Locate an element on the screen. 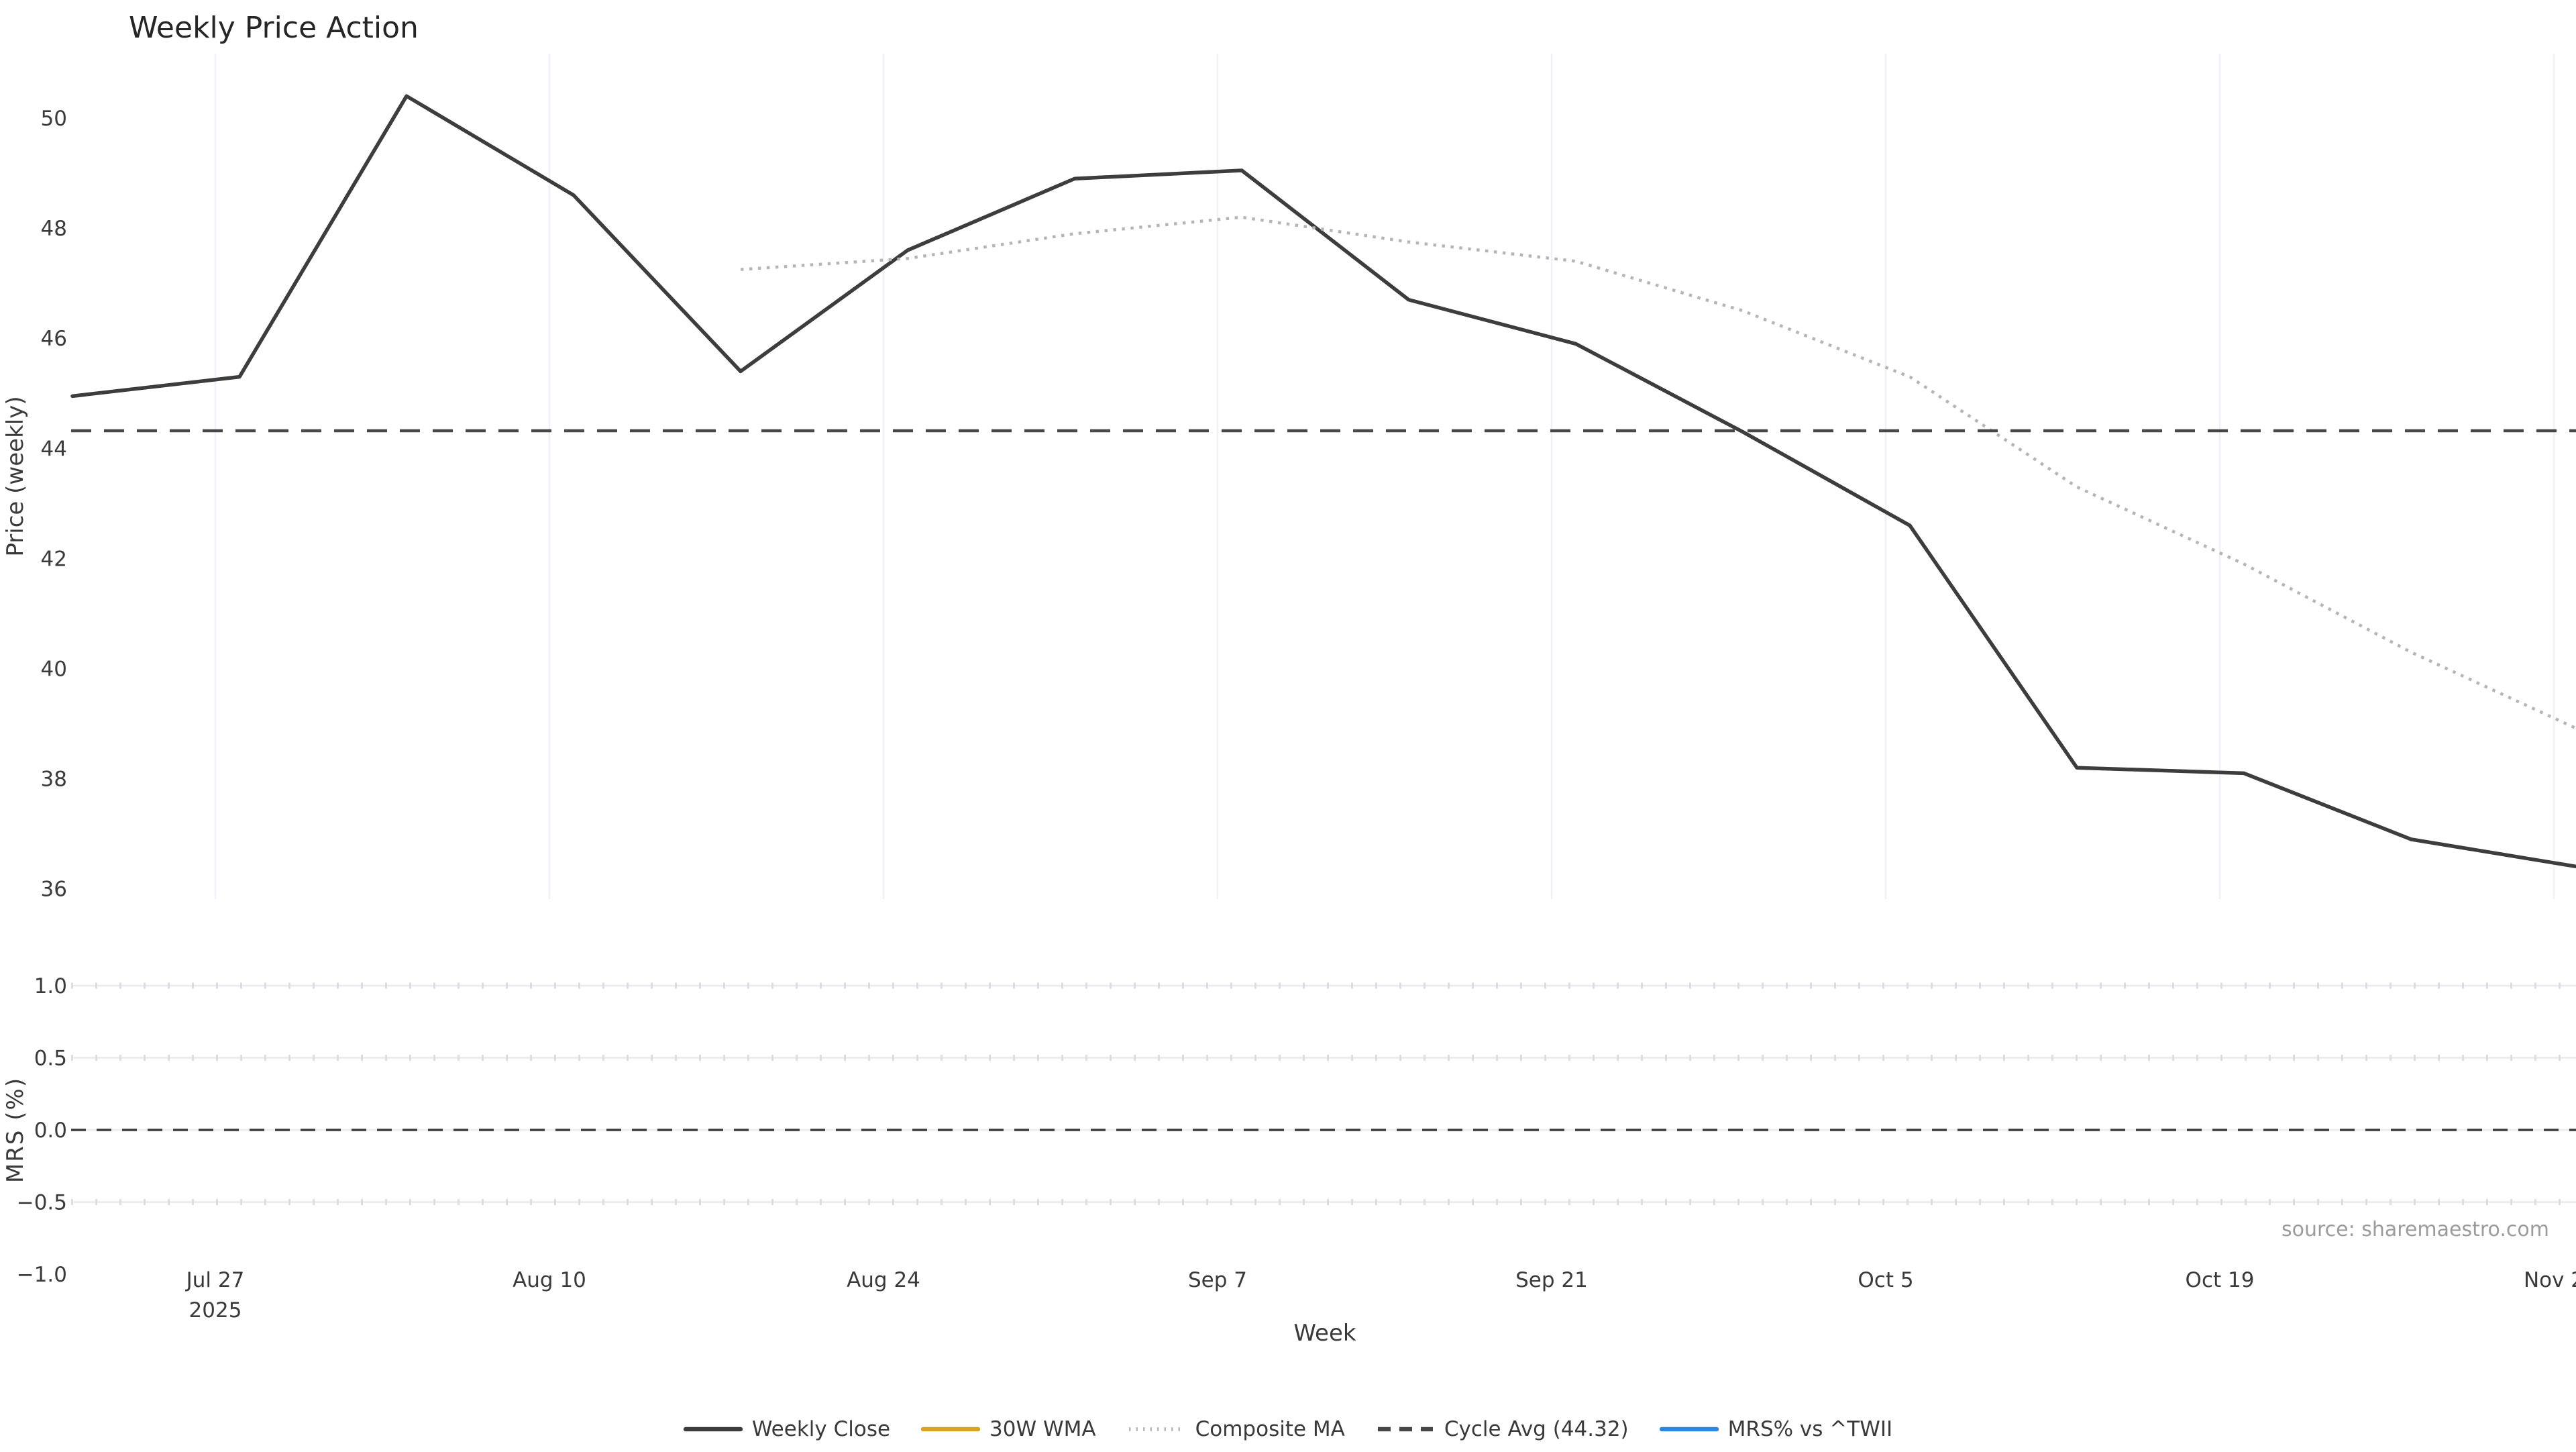 Image resolution: width=2576 pixels, height=1452 pixels. price-y-axis-title: Price (weekly) is located at coordinates (15, 476).